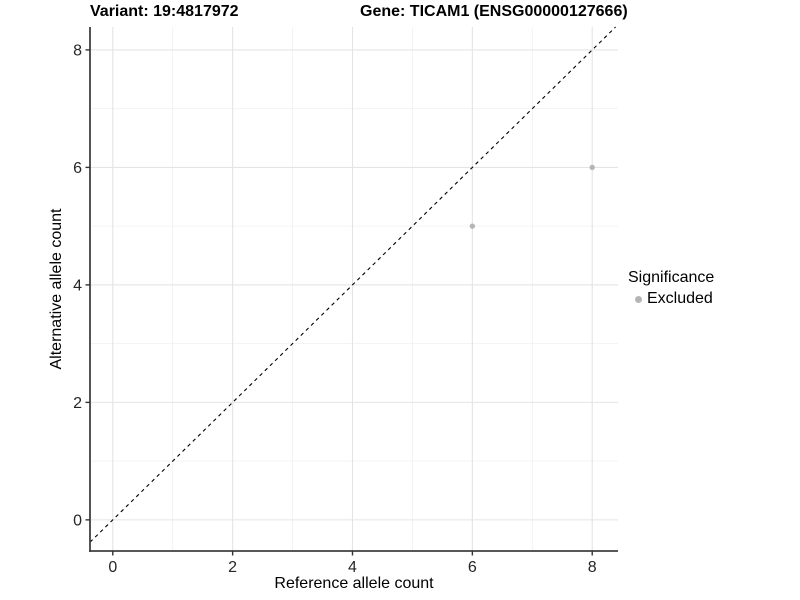 The image size is (800, 600). Describe the element at coordinates (164, 11) in the screenshot. I see `variant-title: Variant: 19:4817972` at that location.